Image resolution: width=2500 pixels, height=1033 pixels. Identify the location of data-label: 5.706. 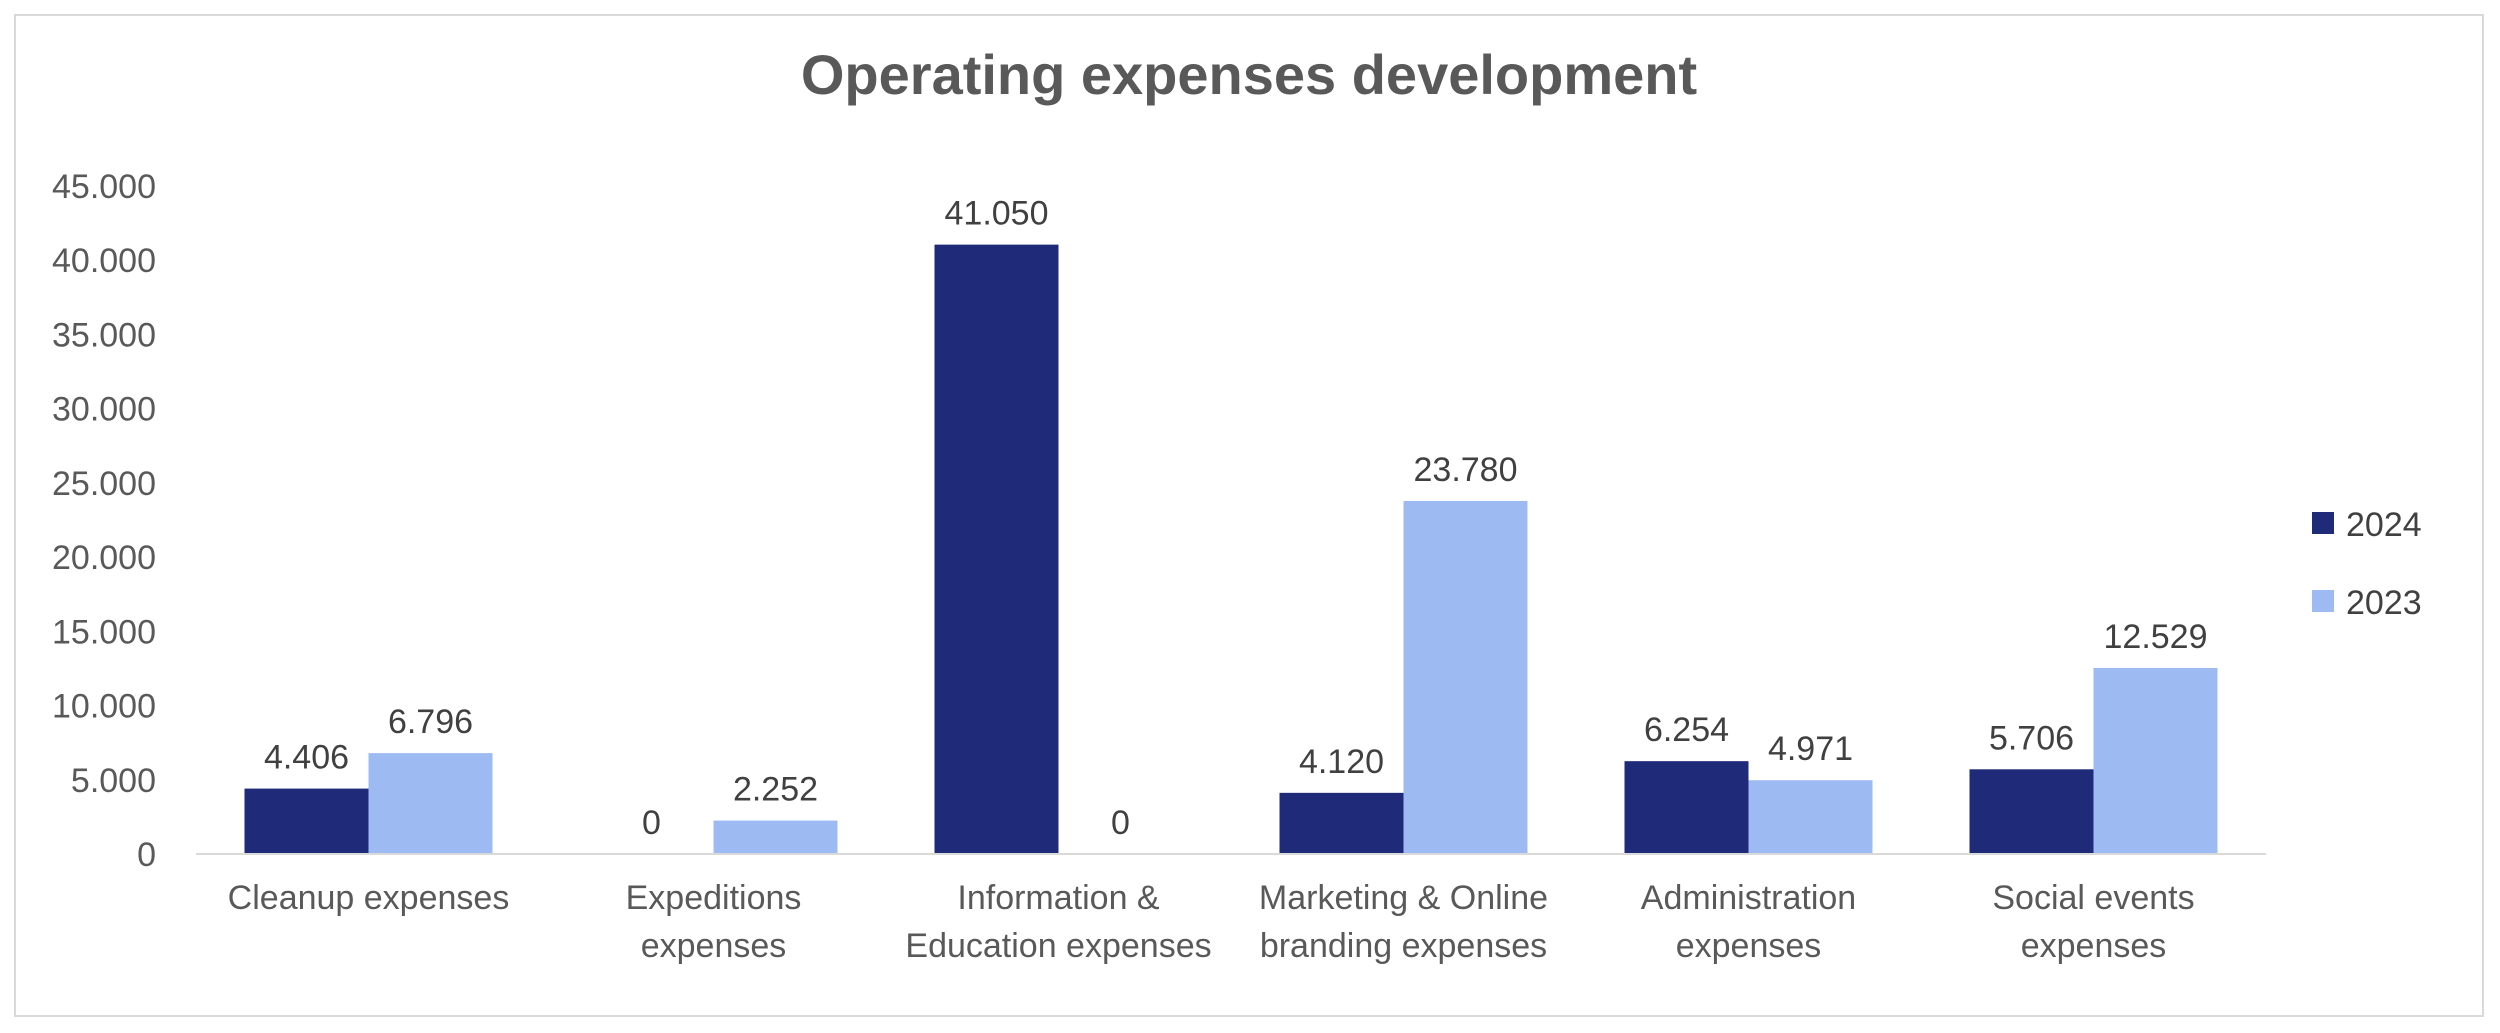
(2031, 738).